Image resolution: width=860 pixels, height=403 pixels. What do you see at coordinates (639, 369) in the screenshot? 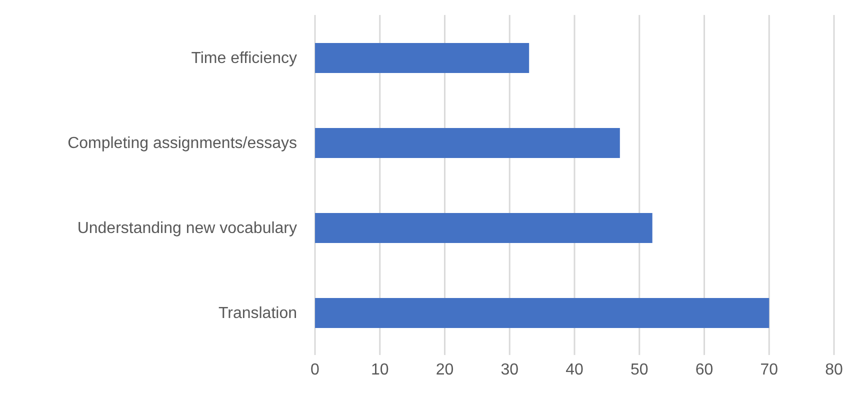
I see `x-tick-label: 50` at bounding box center [639, 369].